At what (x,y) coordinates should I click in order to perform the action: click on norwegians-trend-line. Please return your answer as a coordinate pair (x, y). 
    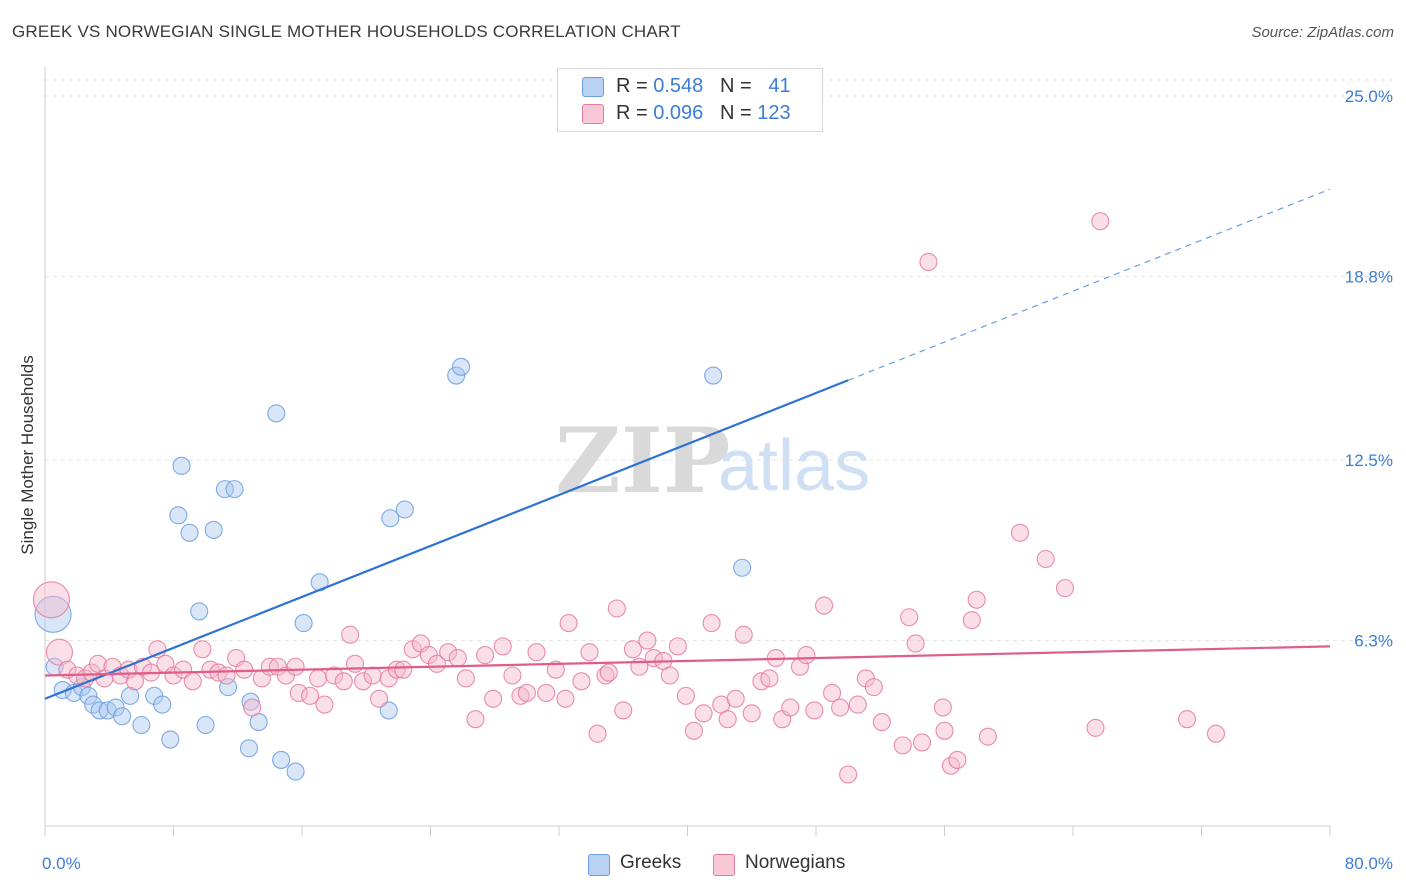
    Looking at the image, I should click on (687, 661).